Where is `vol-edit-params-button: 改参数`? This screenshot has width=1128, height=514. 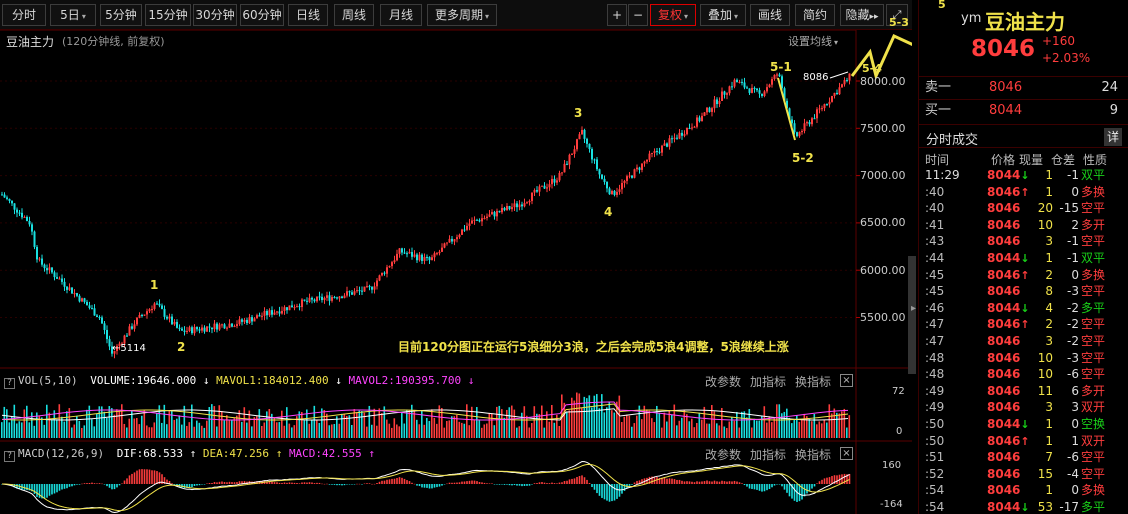
vol-edit-params-button: 改参数 is located at coordinates (723, 382).